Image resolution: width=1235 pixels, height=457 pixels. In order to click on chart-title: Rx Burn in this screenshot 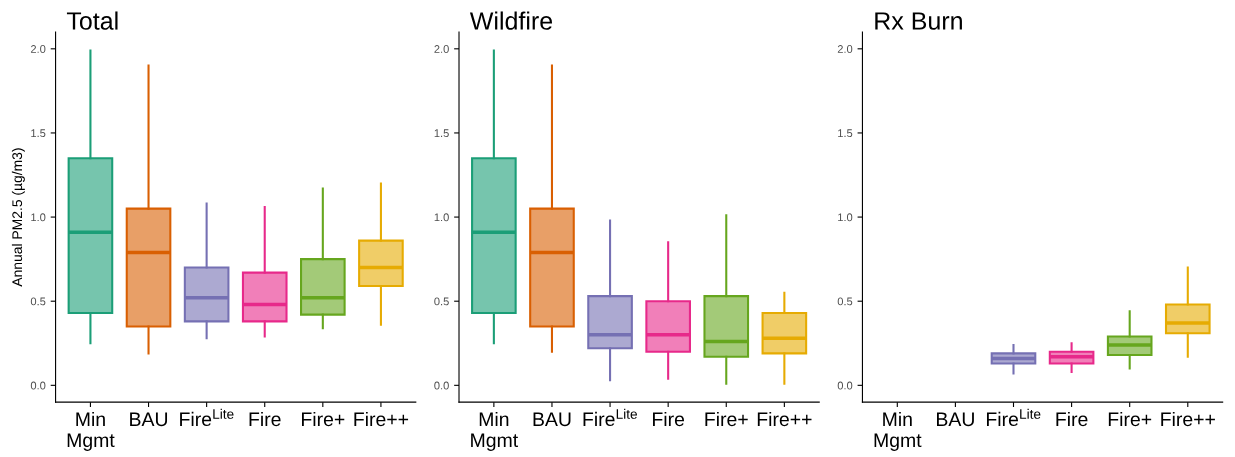, I will do `click(918, 21)`.